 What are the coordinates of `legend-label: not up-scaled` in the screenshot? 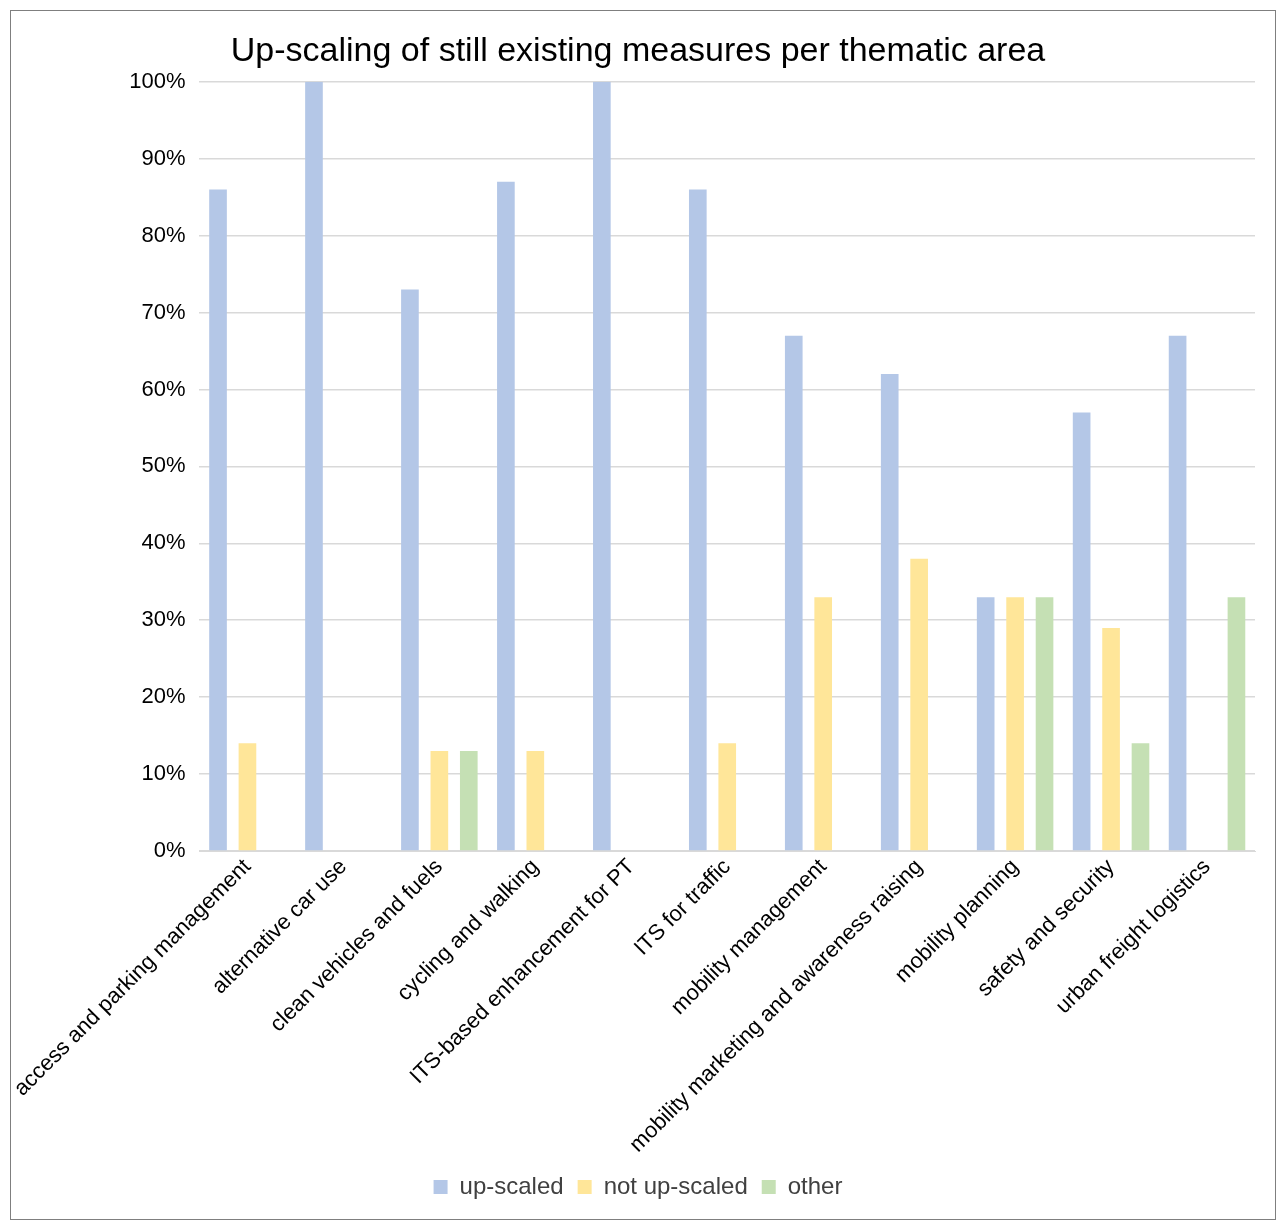 It's located at (675, 1185).